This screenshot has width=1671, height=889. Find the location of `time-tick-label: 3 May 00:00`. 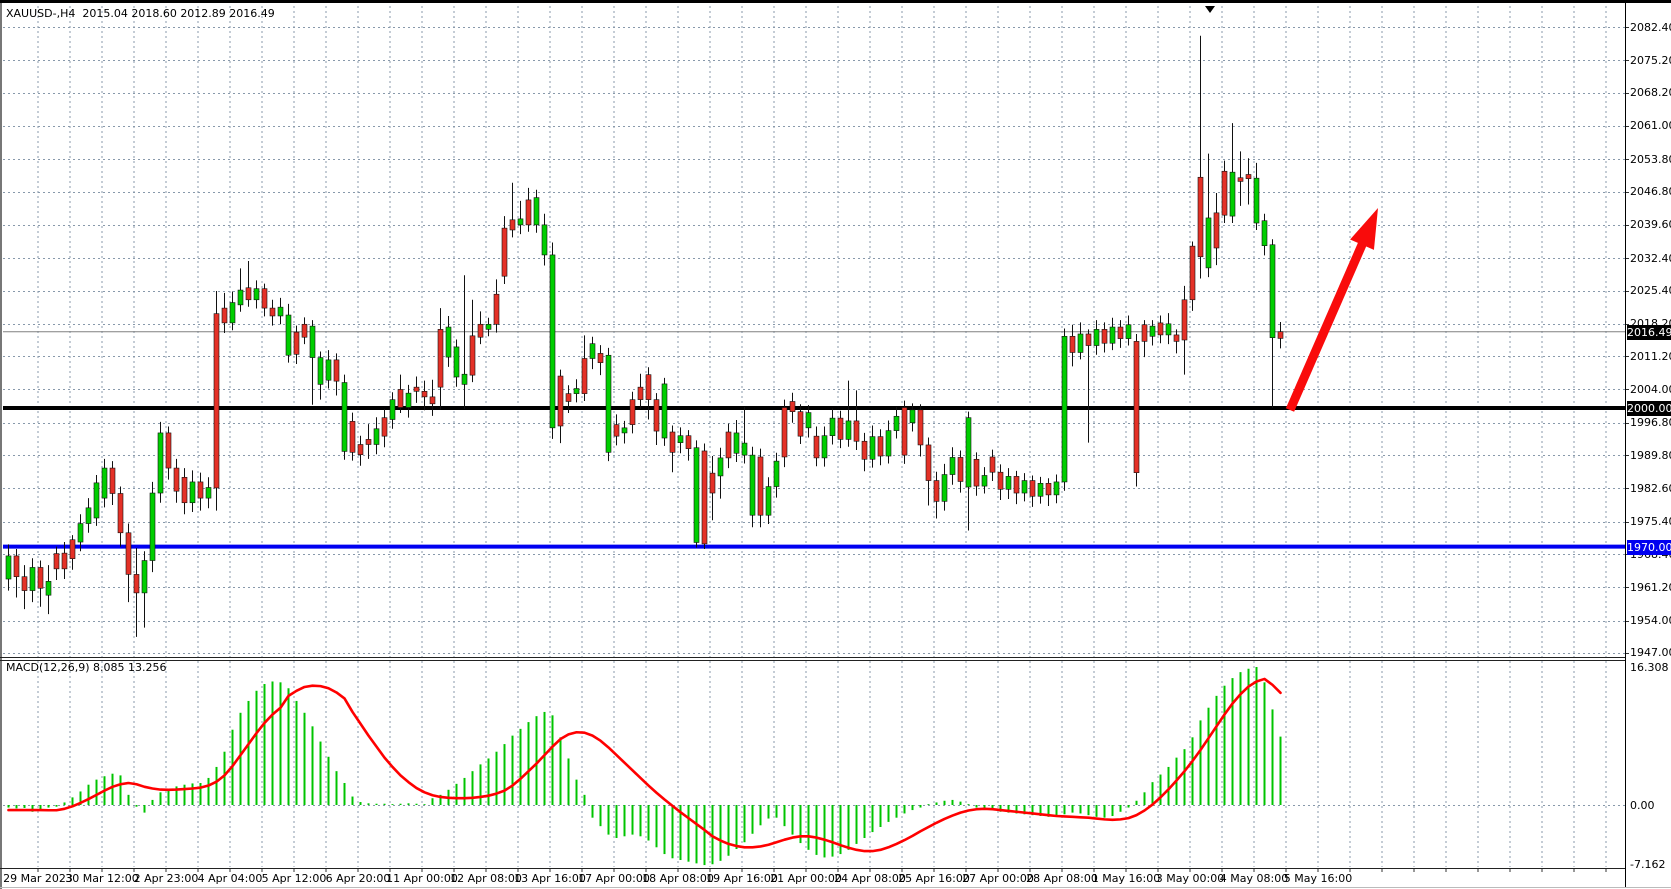

time-tick-label: 3 May 00:00 is located at coordinates (1190, 878).